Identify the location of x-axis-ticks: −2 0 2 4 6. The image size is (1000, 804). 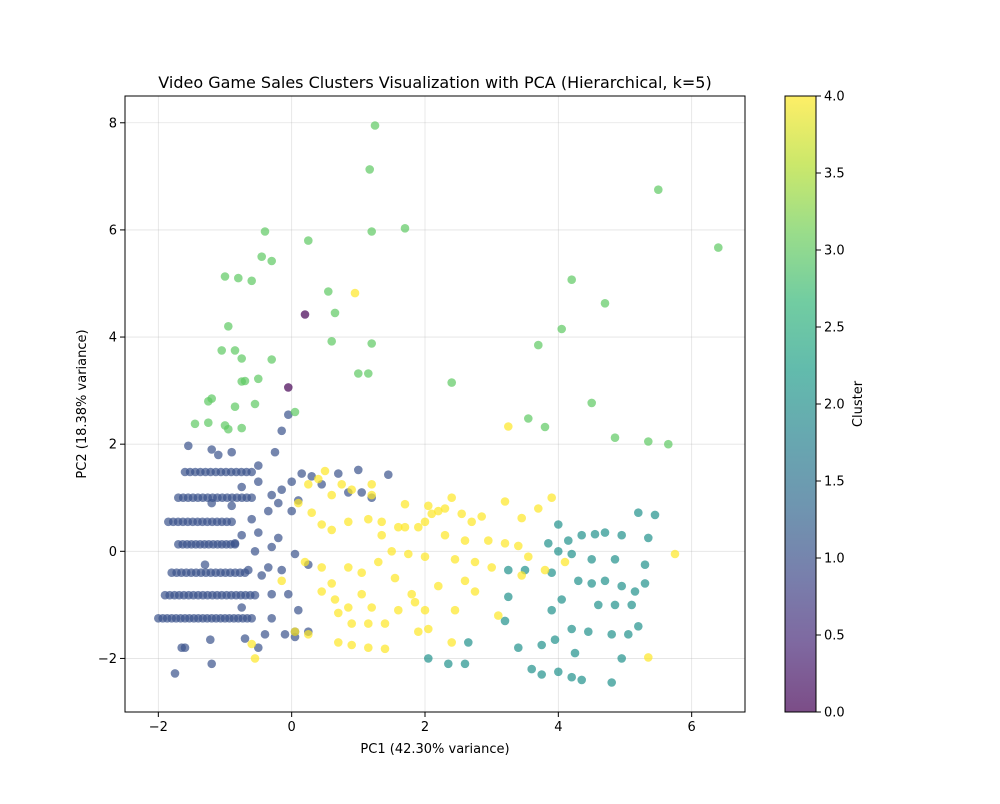
(422, 723).